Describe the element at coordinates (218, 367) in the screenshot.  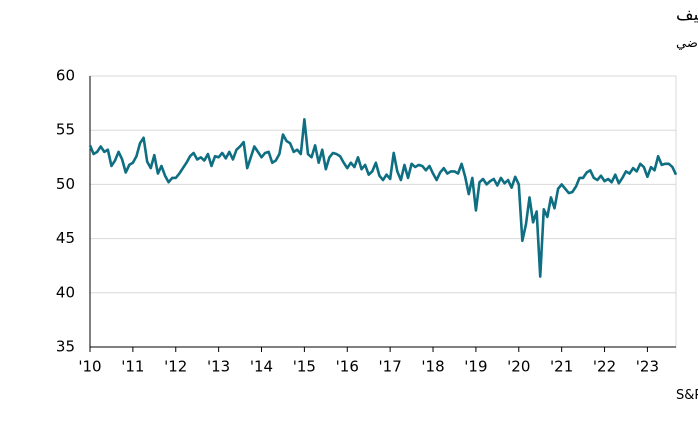
I see `x-tick-label: '13` at that location.